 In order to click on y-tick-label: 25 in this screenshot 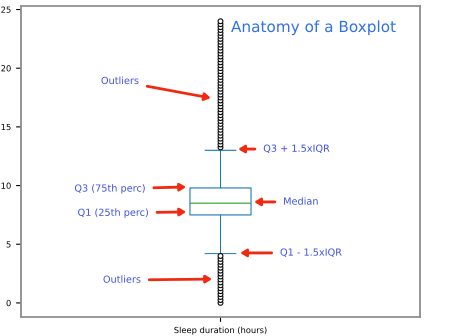, I will do `click(6, 9)`.